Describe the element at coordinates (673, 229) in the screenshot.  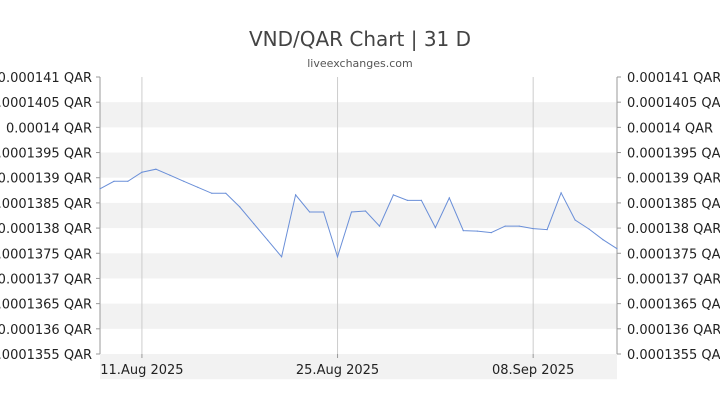
I see `y-tick-label-right: 0.000138 QAR` at that location.